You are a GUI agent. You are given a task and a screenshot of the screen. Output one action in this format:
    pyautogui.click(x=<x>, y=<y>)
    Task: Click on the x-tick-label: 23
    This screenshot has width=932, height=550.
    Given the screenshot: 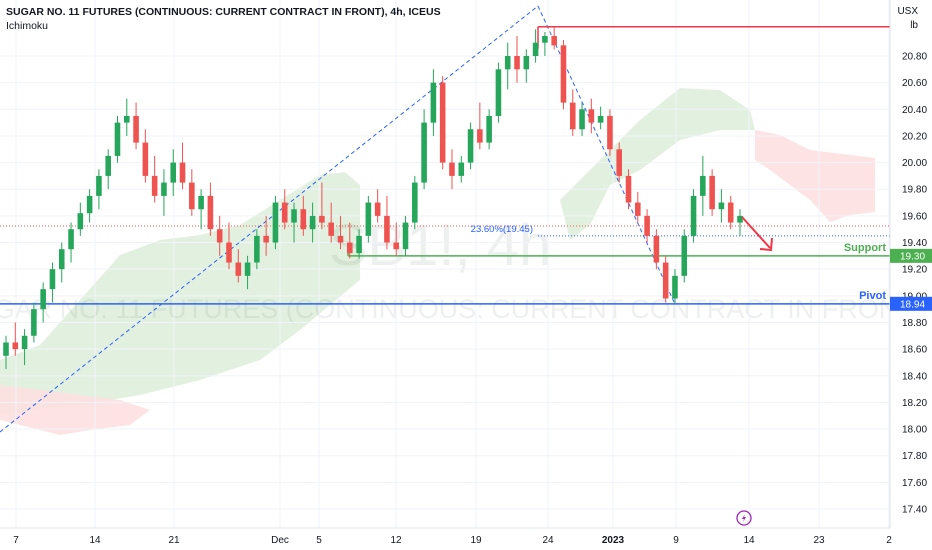 What is the action you would take?
    pyautogui.click(x=819, y=540)
    